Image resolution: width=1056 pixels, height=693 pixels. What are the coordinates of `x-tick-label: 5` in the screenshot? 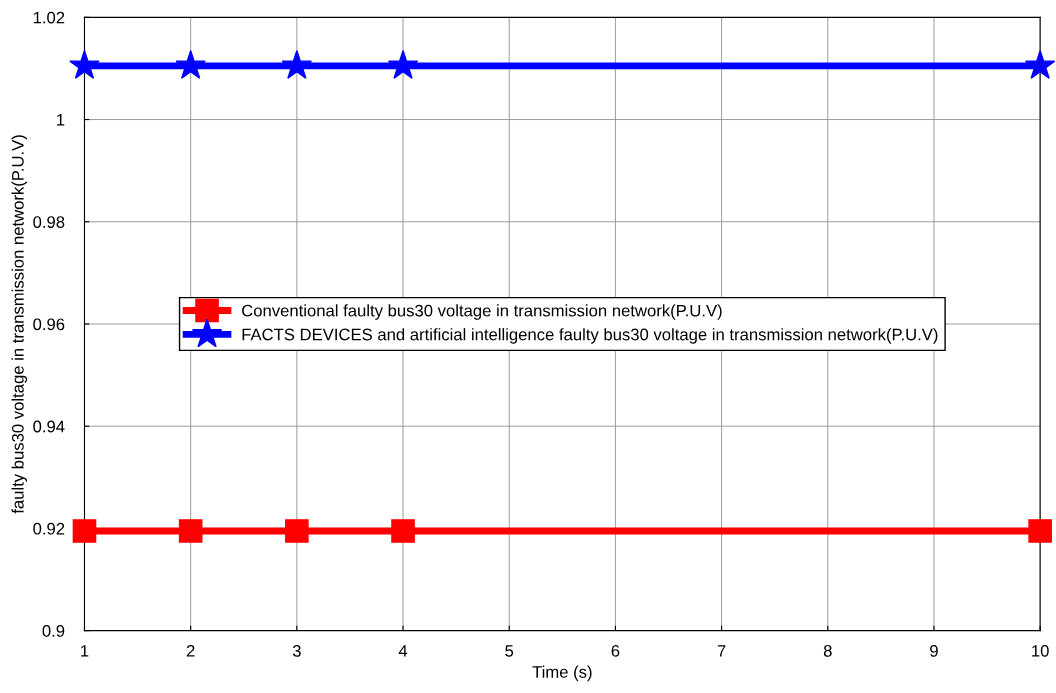 It's located at (509, 651).